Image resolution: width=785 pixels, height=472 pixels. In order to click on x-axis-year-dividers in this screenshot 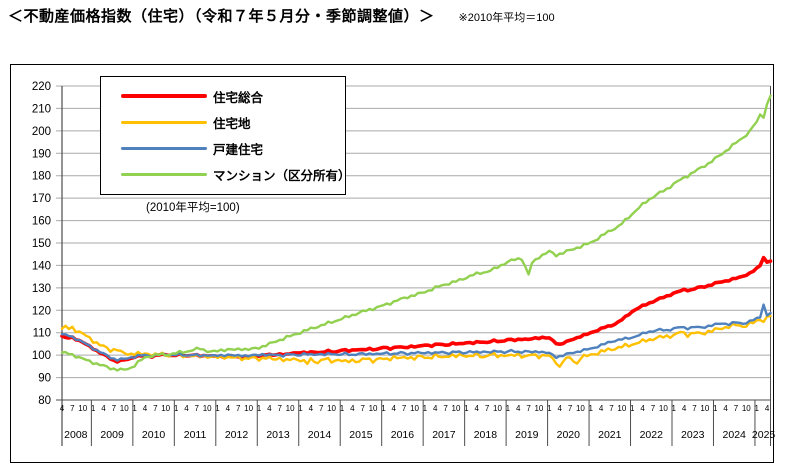, I will do `click(423, 423)`.